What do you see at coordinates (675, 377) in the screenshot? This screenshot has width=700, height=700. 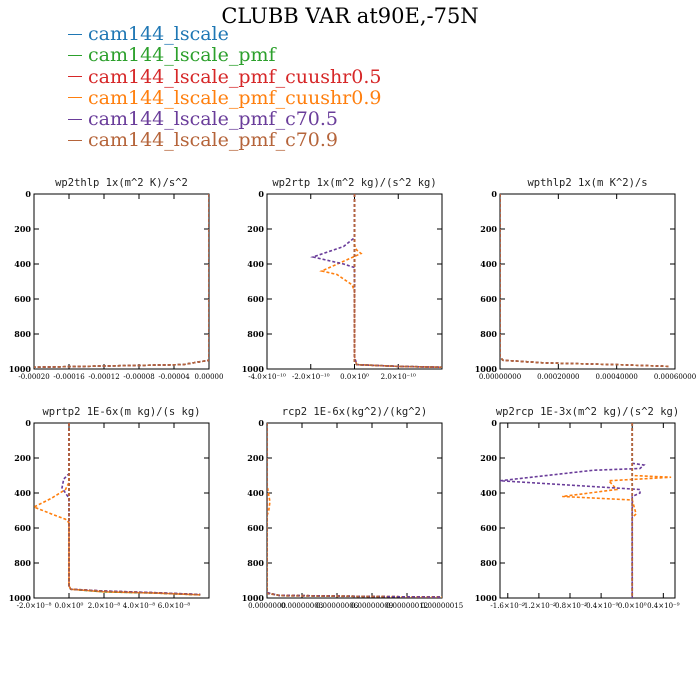 I see `x-tick-label: 0.00060000` at bounding box center [675, 377].